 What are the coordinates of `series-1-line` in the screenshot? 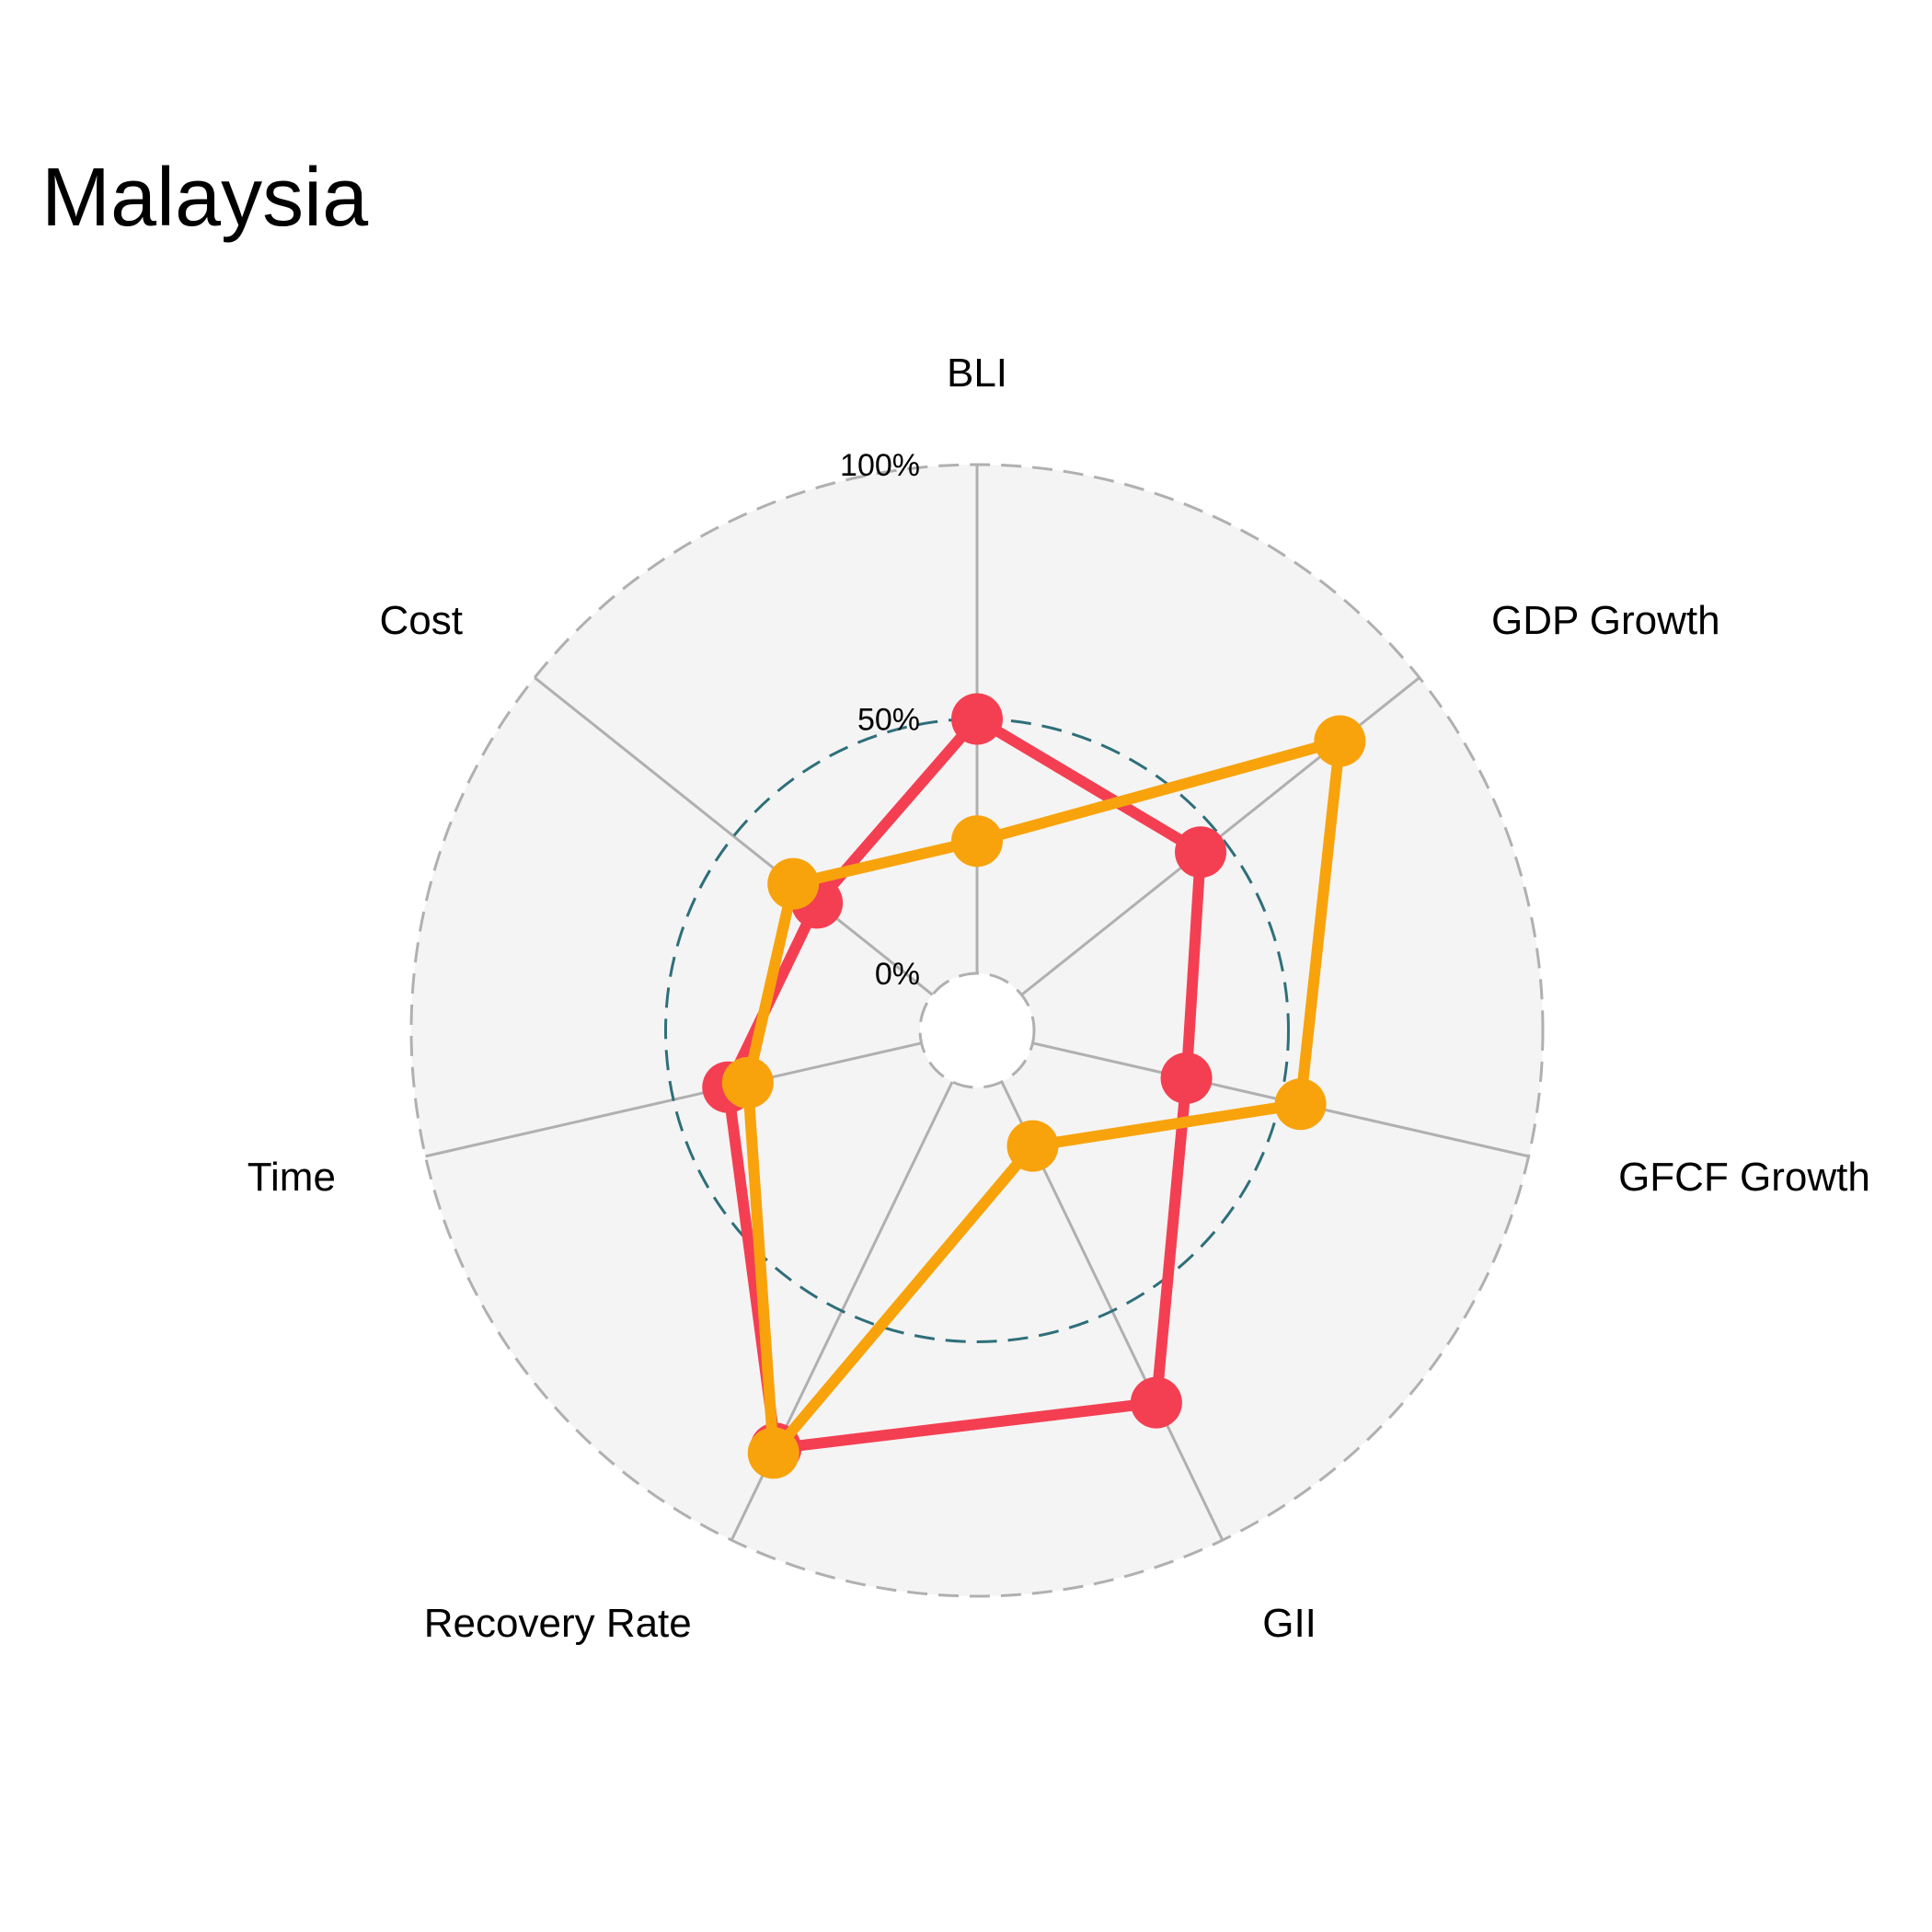 It's located at (964, 1084).